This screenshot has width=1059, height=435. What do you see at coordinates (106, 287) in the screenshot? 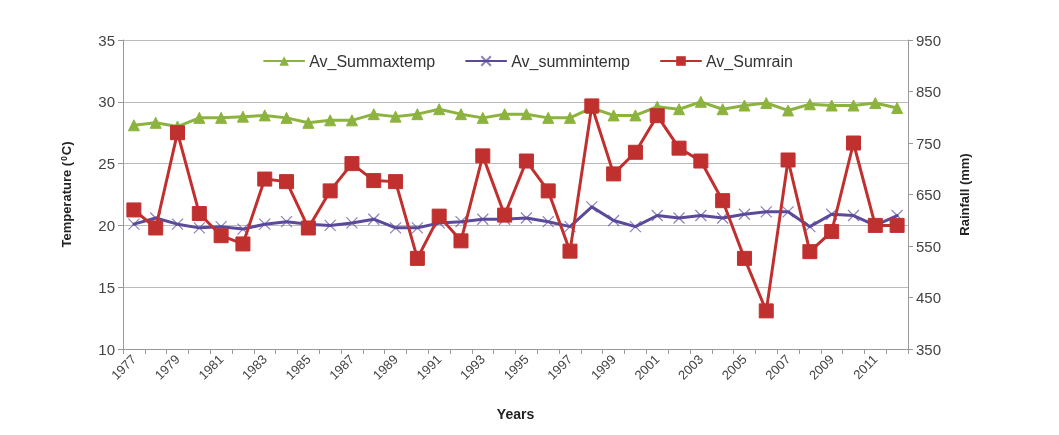
I see `y-tick-label: 15` at bounding box center [106, 287].